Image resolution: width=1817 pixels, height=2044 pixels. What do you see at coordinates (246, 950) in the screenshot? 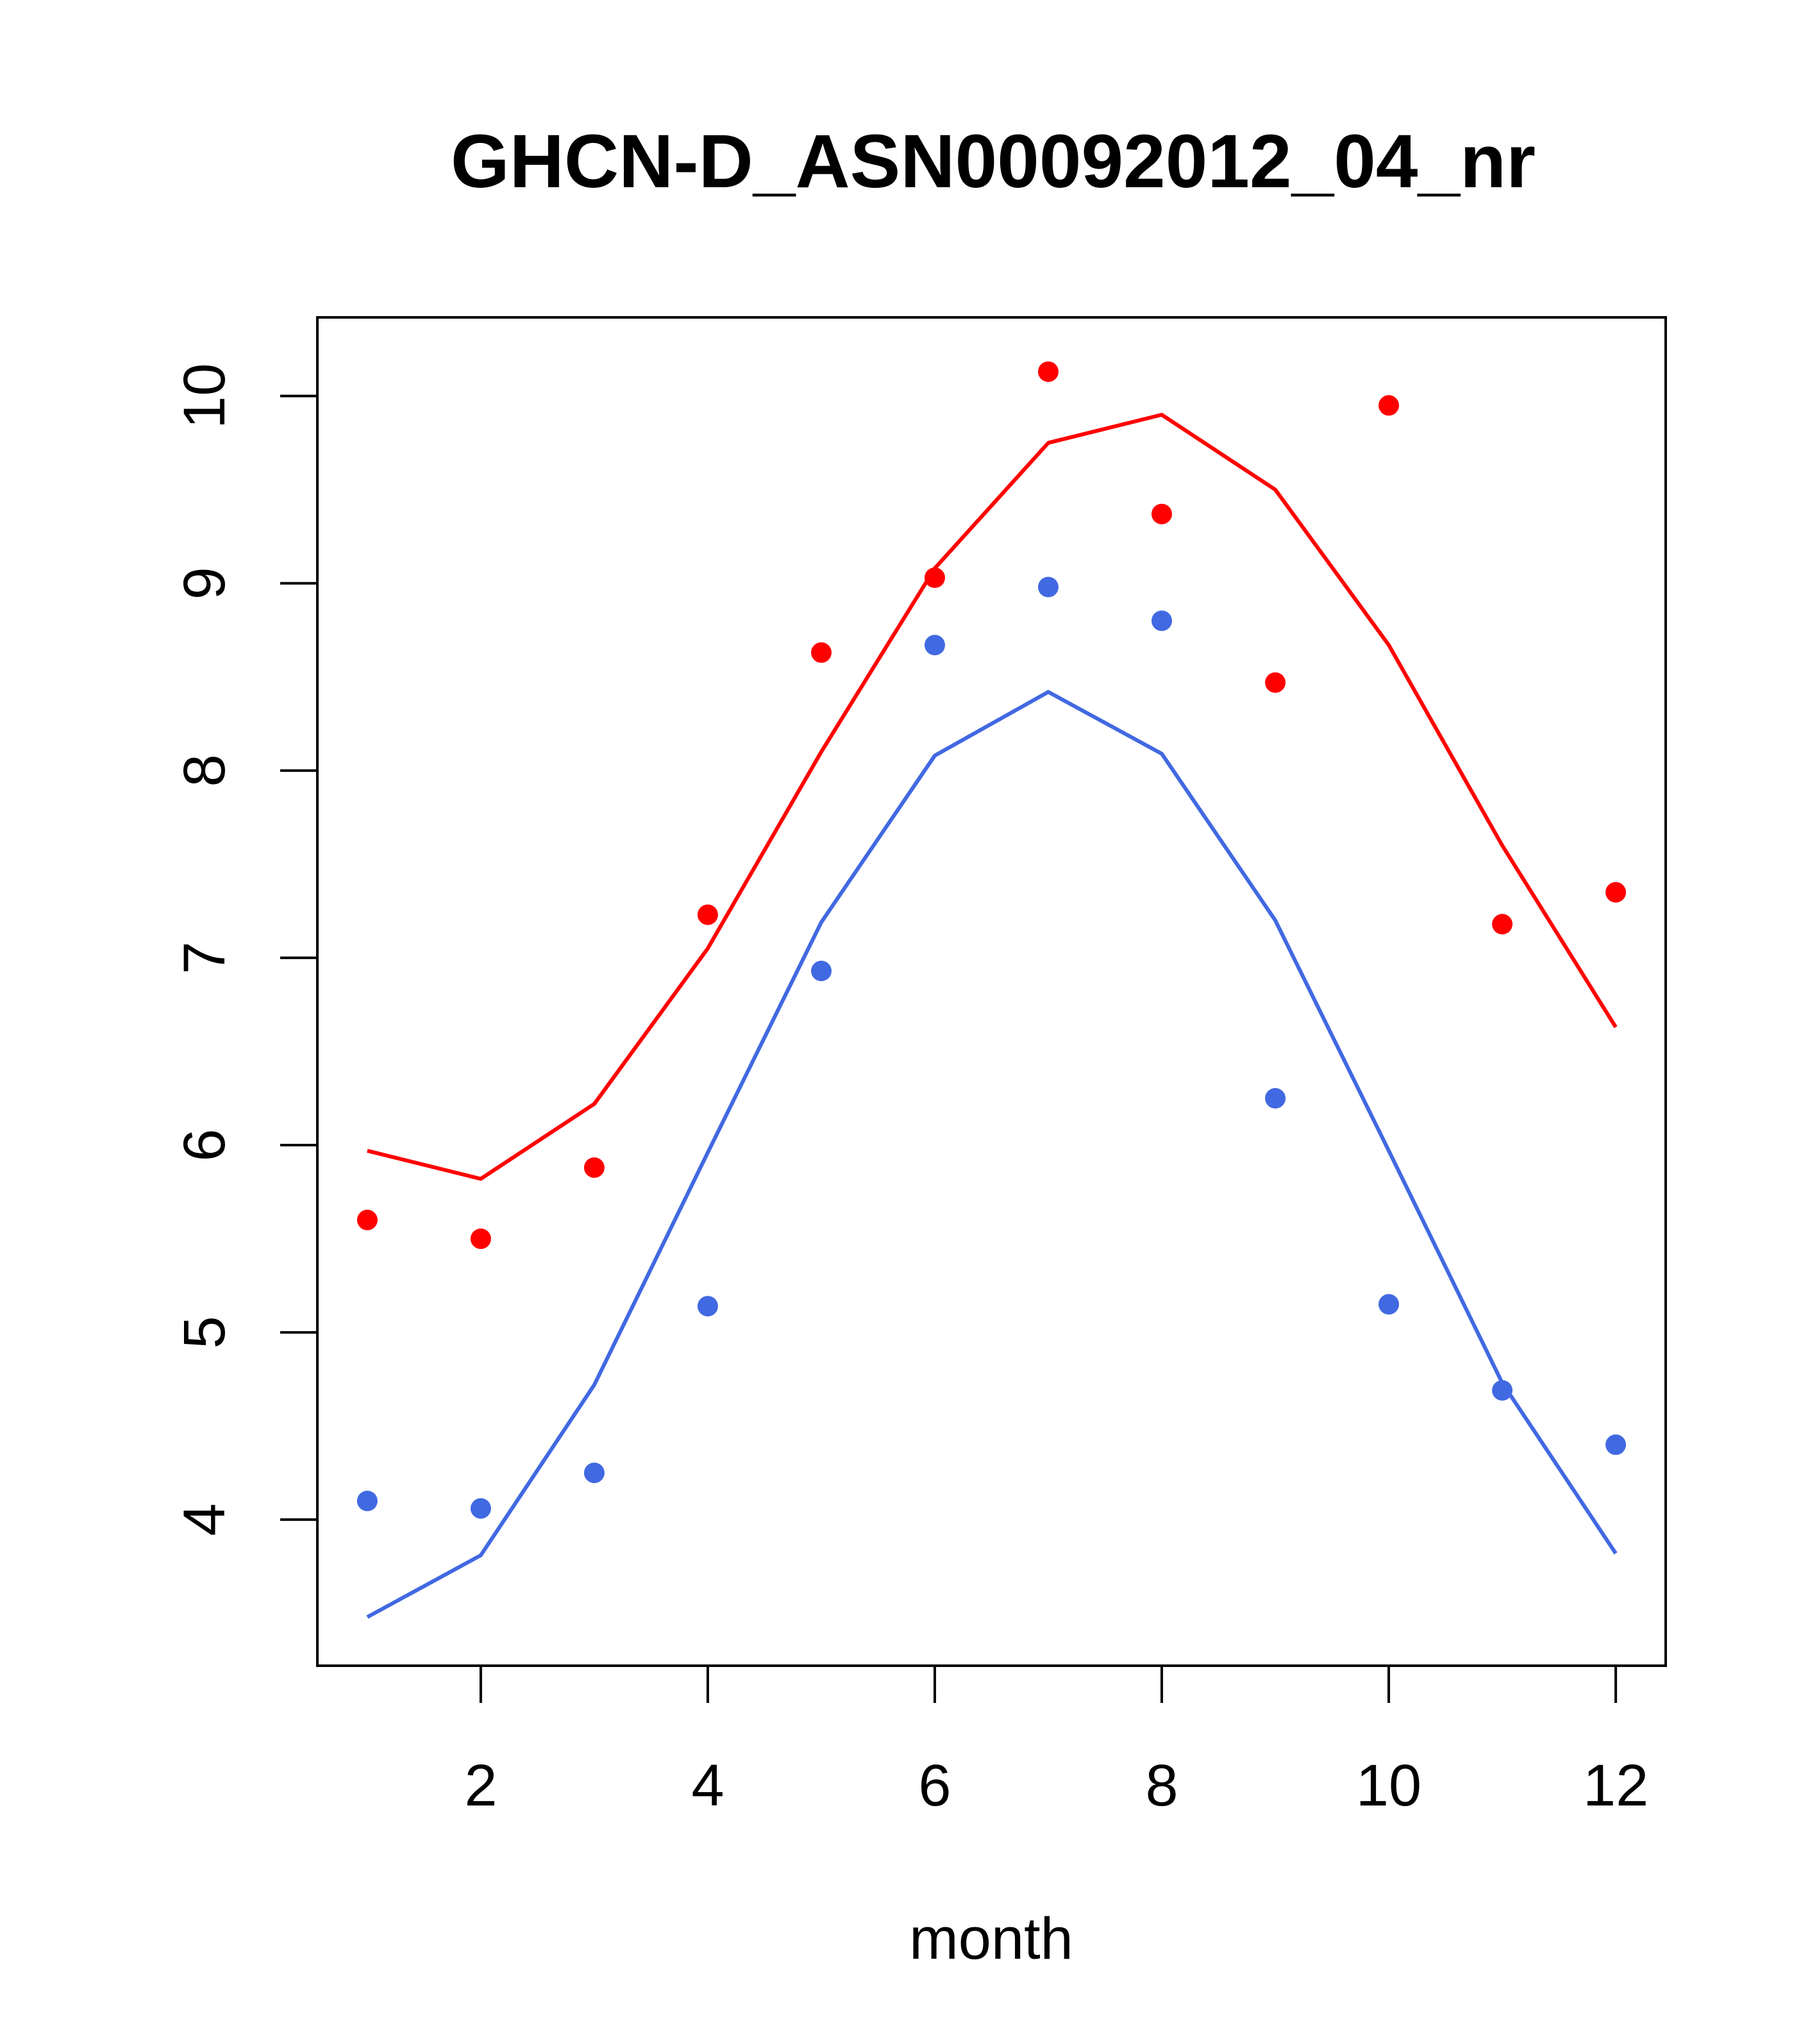
I see `y-axis: 4 5 6 7 8 9 10` at bounding box center [246, 950].